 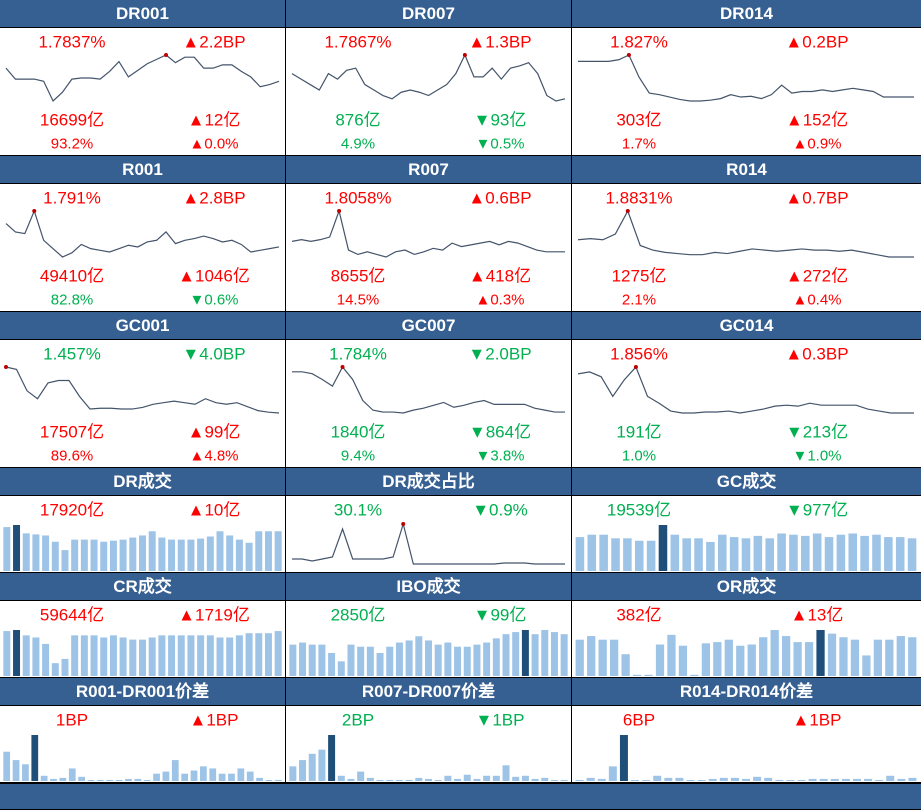 I want to click on value-value: 2850亿, so click(x=358, y=615).